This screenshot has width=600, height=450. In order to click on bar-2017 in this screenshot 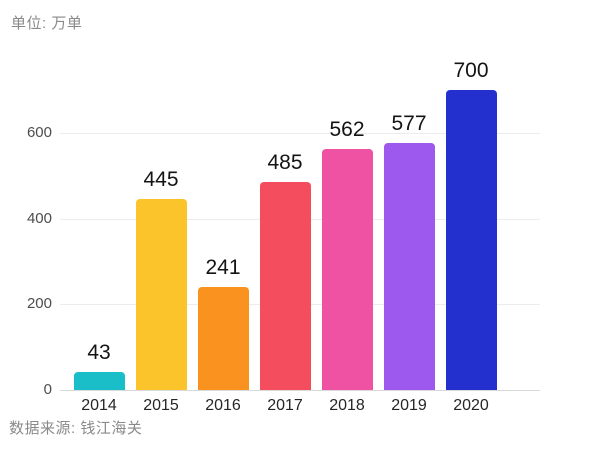, I will do `click(285, 286)`.